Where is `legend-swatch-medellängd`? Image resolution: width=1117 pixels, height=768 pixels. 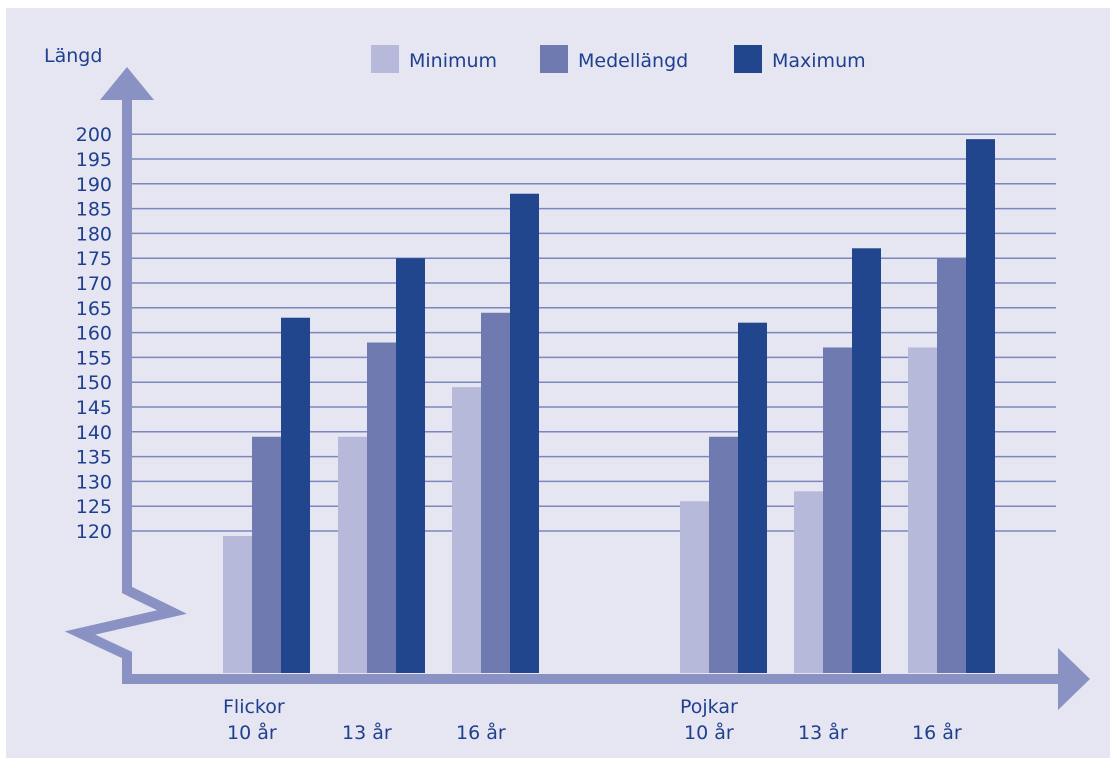 legend-swatch-medellängd is located at coordinates (554, 59).